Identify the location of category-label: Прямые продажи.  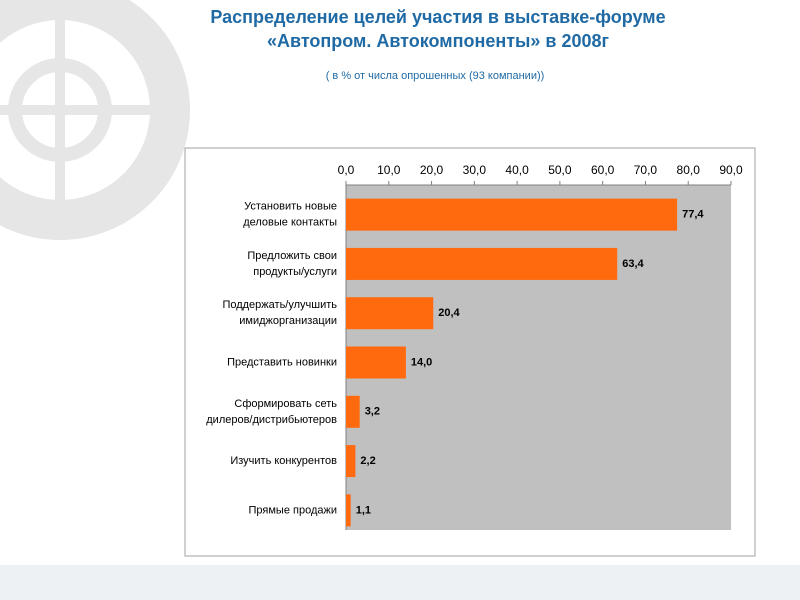
(293, 510).